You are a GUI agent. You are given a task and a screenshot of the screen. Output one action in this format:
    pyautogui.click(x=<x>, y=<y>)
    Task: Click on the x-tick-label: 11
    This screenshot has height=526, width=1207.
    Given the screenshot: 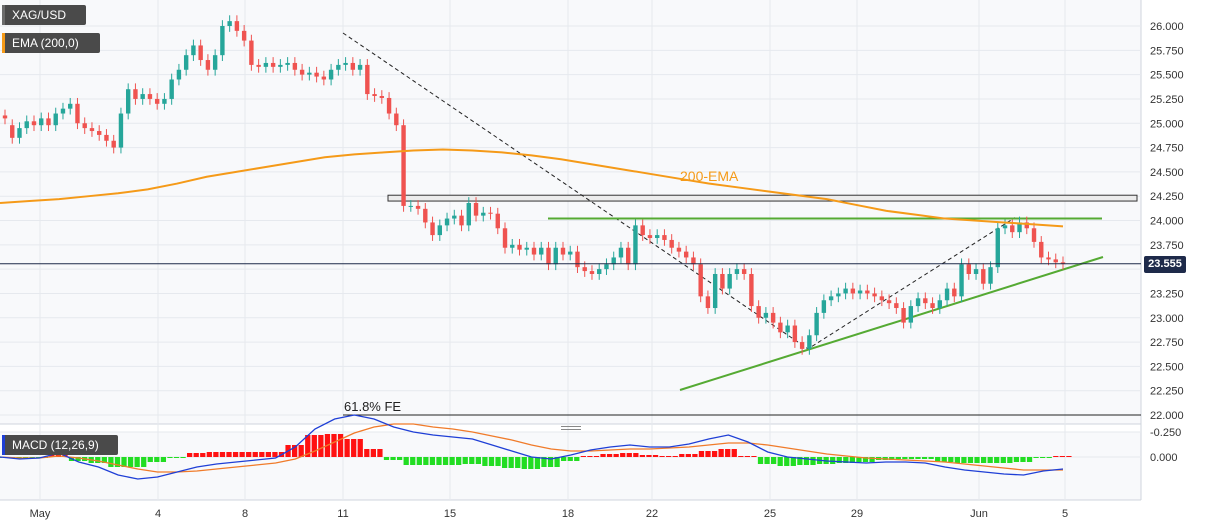 What is the action you would take?
    pyautogui.click(x=342, y=514)
    